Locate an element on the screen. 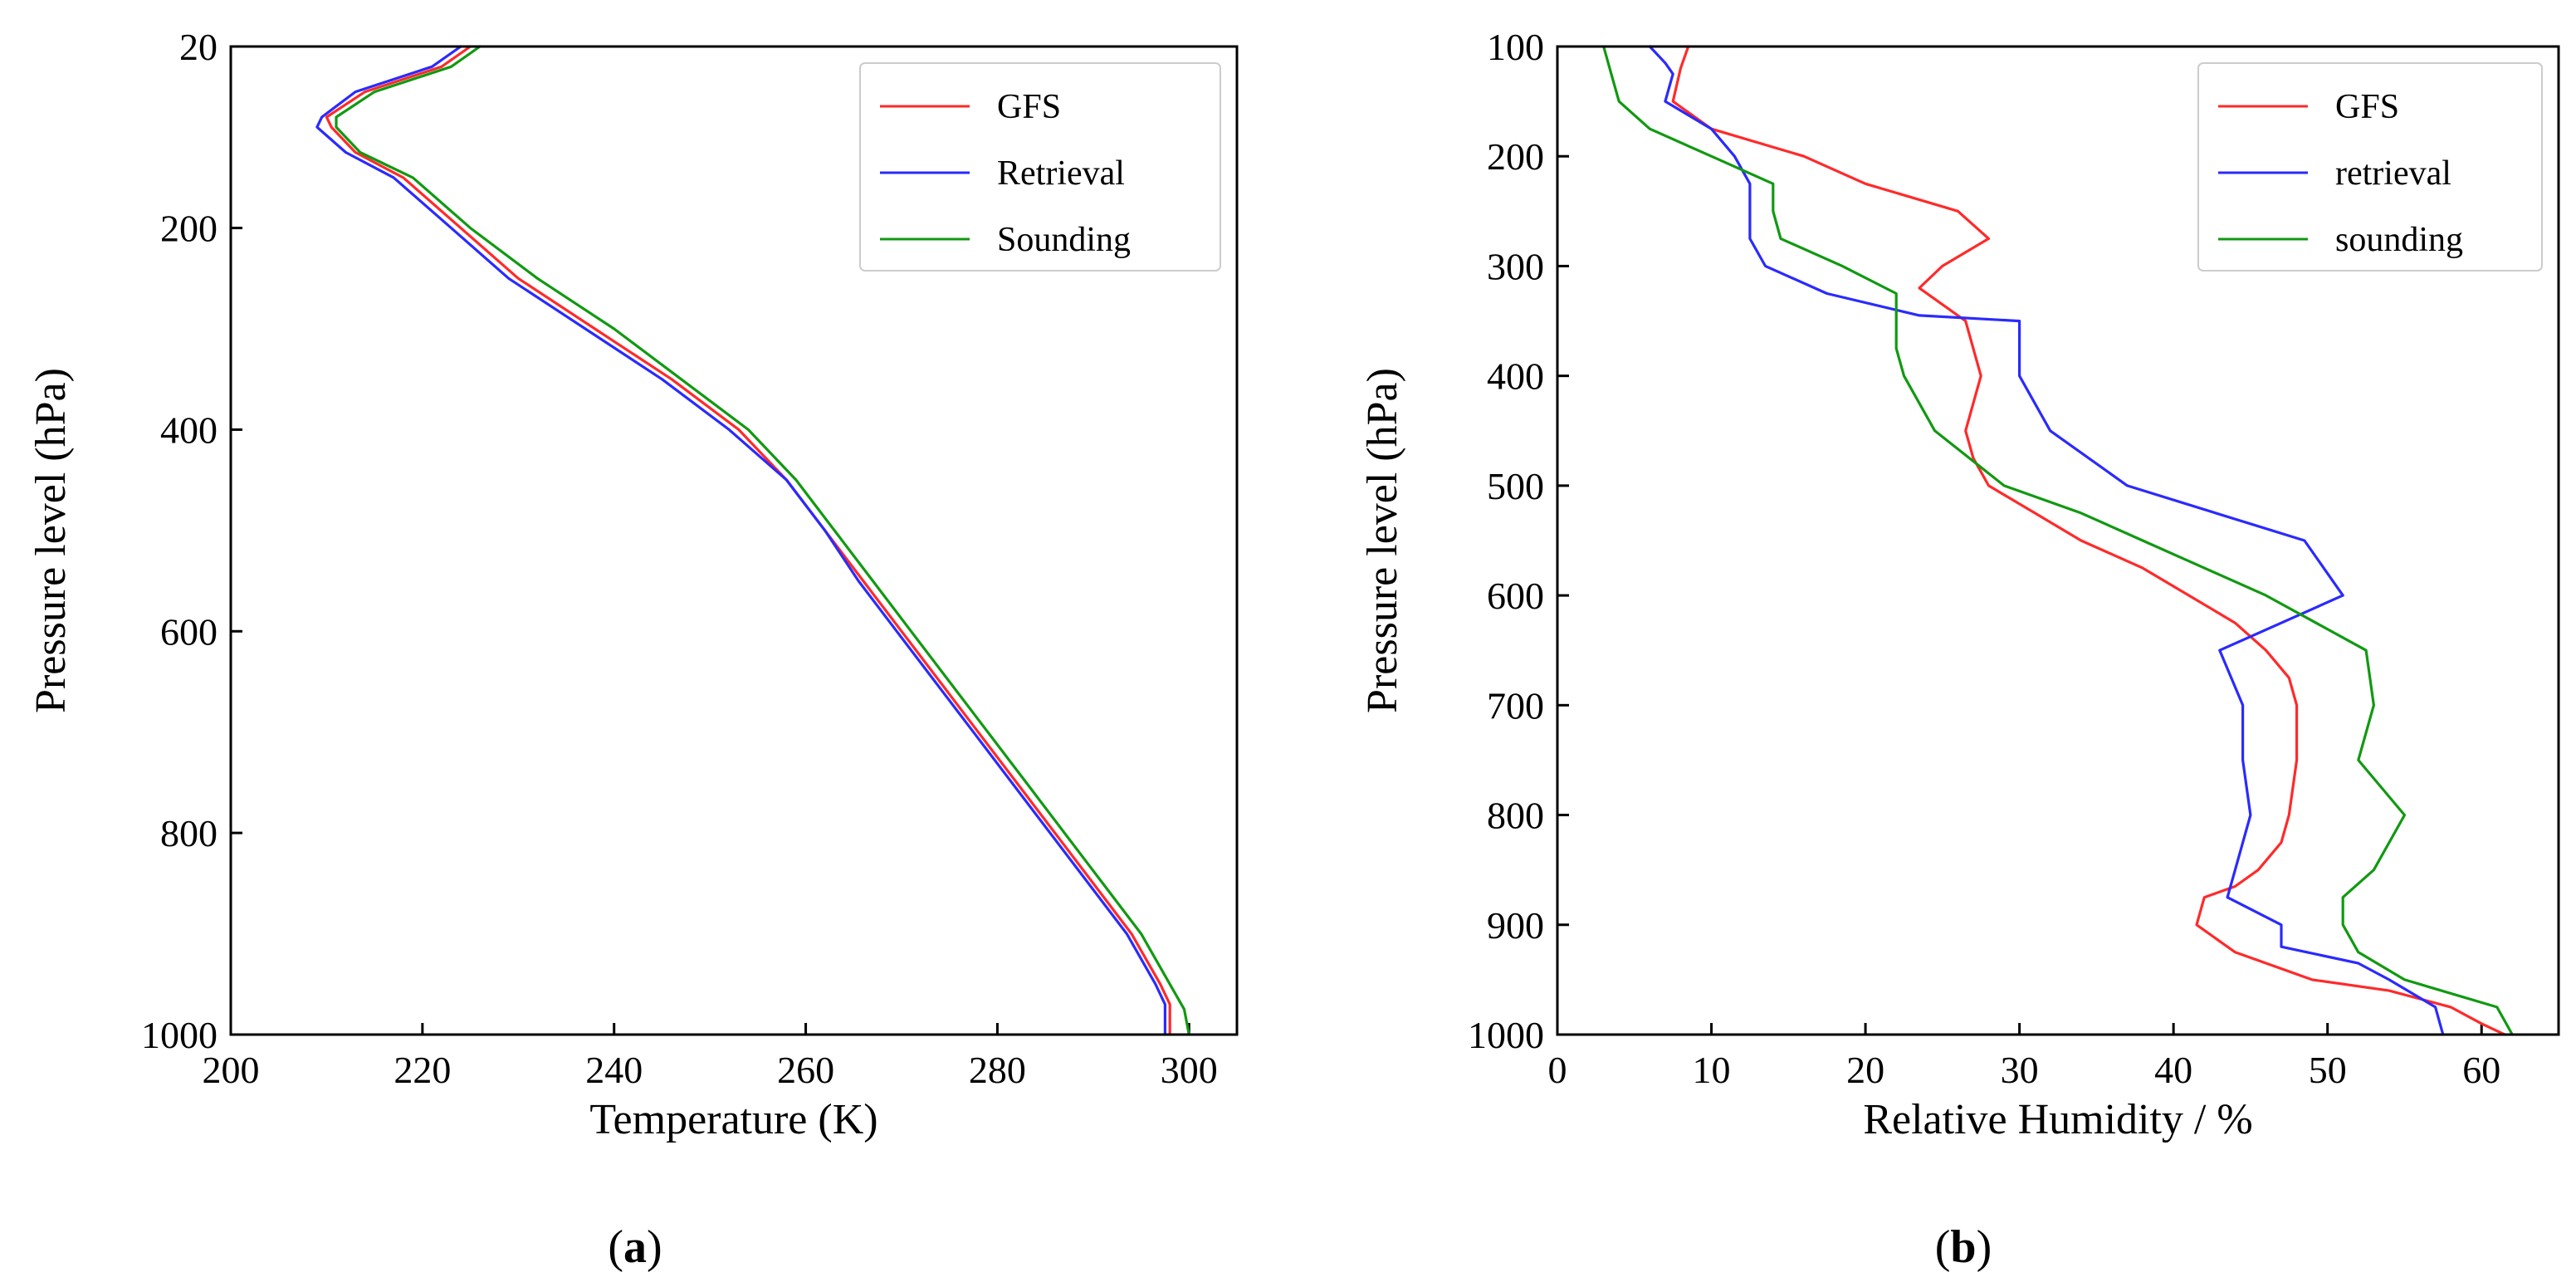 The width and height of the screenshot is (2576, 1287). panel-b-legend-label-retrieval: retrieval is located at coordinates (2393, 173).